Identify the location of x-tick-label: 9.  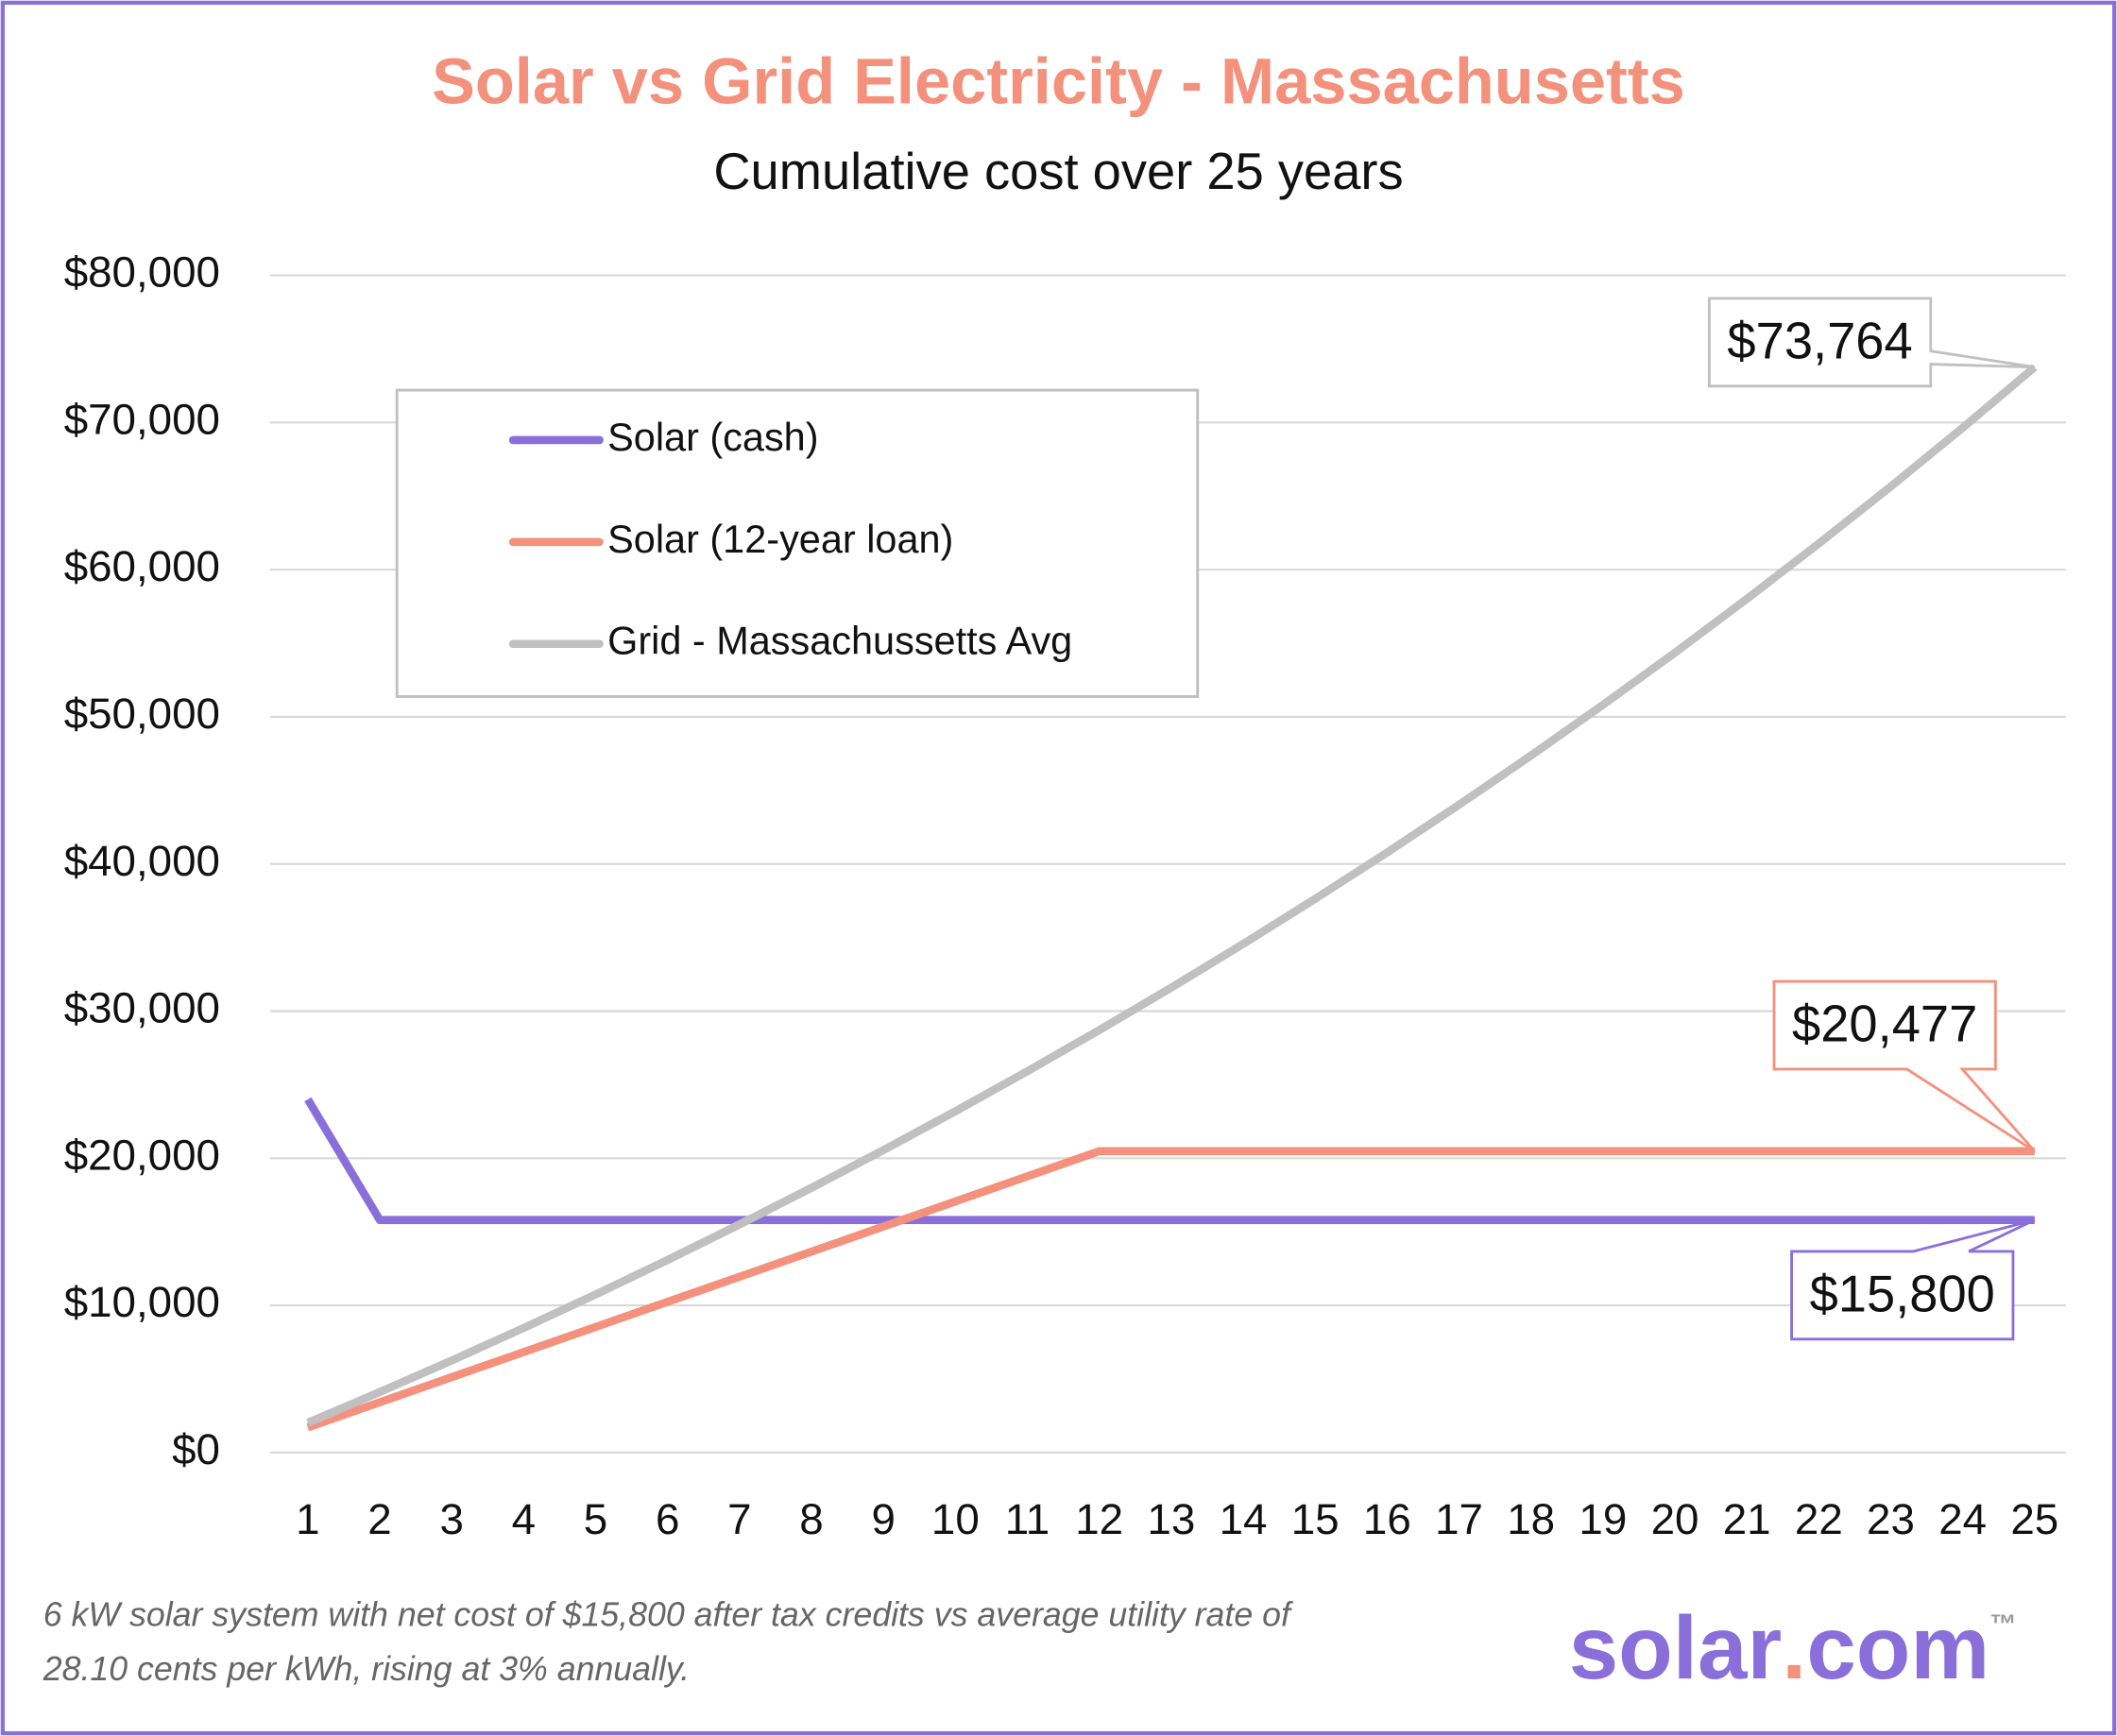
(883, 1519).